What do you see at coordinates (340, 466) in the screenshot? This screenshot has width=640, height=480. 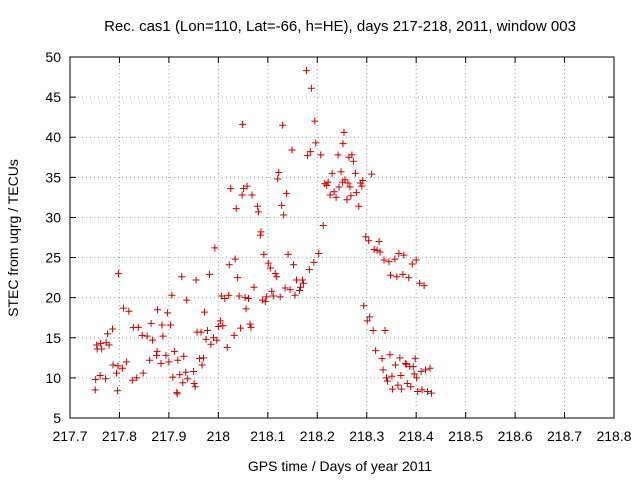 I see `x-axis-label: GPS time / Days of year 2011` at bounding box center [340, 466].